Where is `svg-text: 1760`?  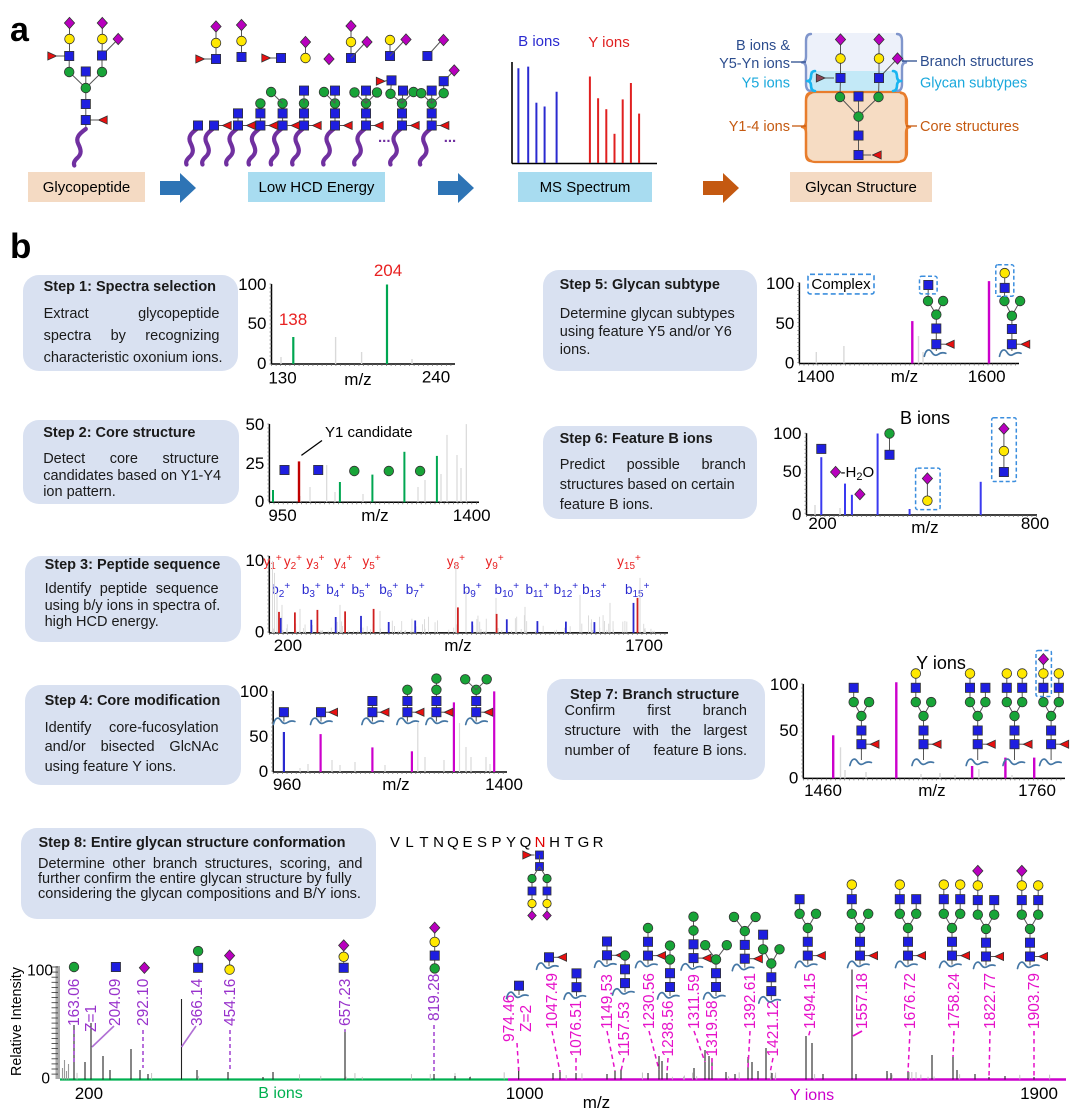 svg-text: 1760 is located at coordinates (1037, 790).